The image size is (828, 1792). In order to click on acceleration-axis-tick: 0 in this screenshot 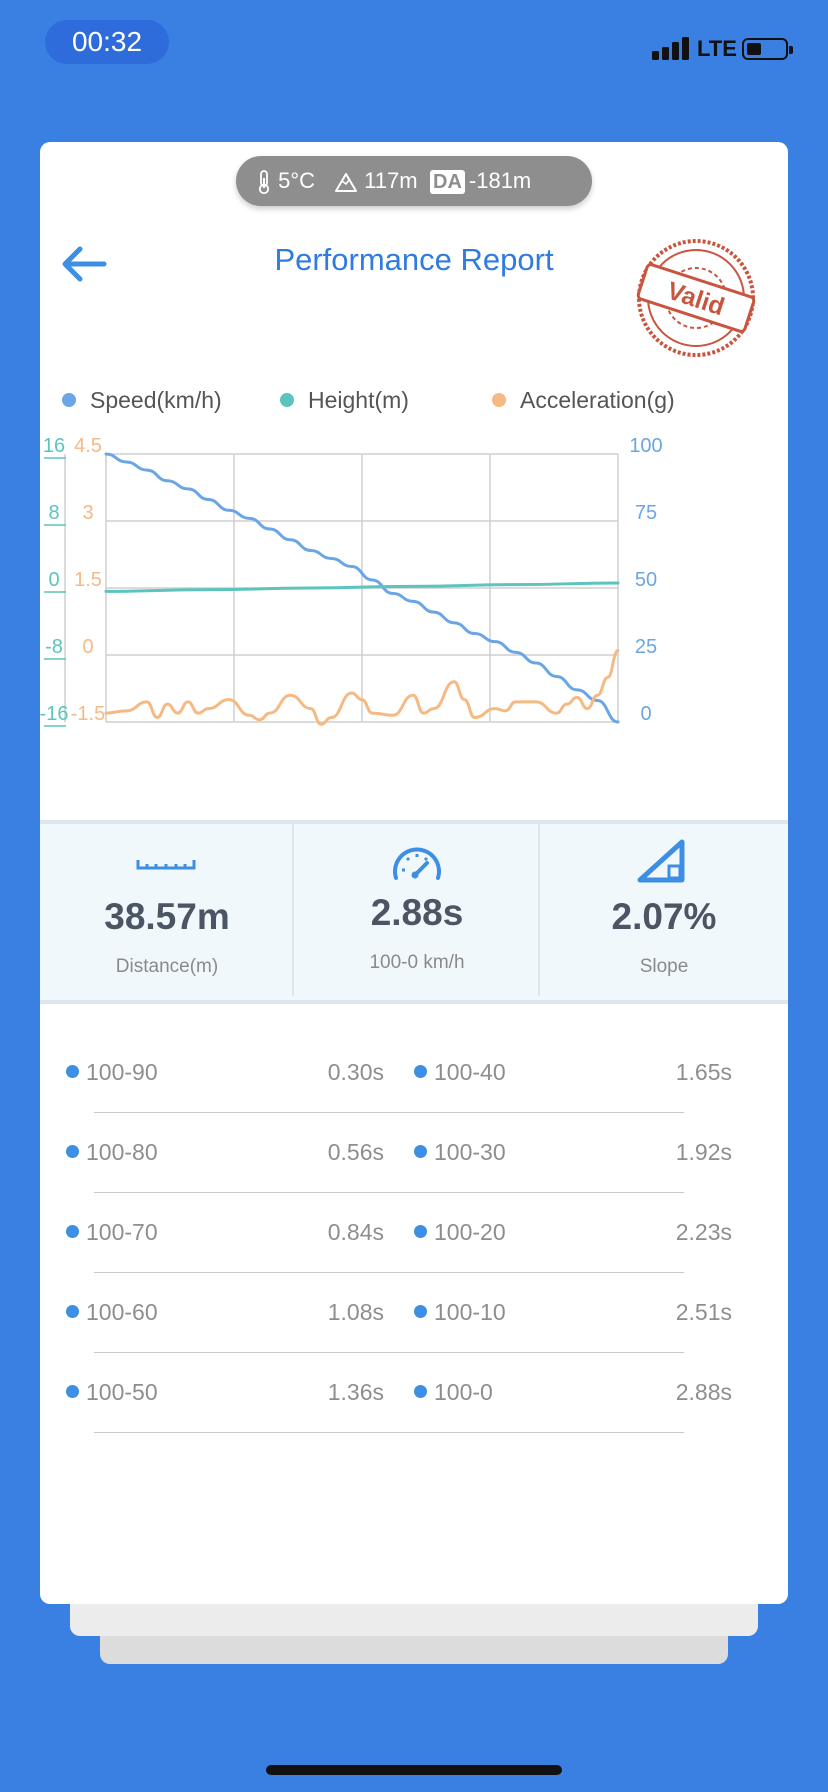, I will do `click(87, 647)`.